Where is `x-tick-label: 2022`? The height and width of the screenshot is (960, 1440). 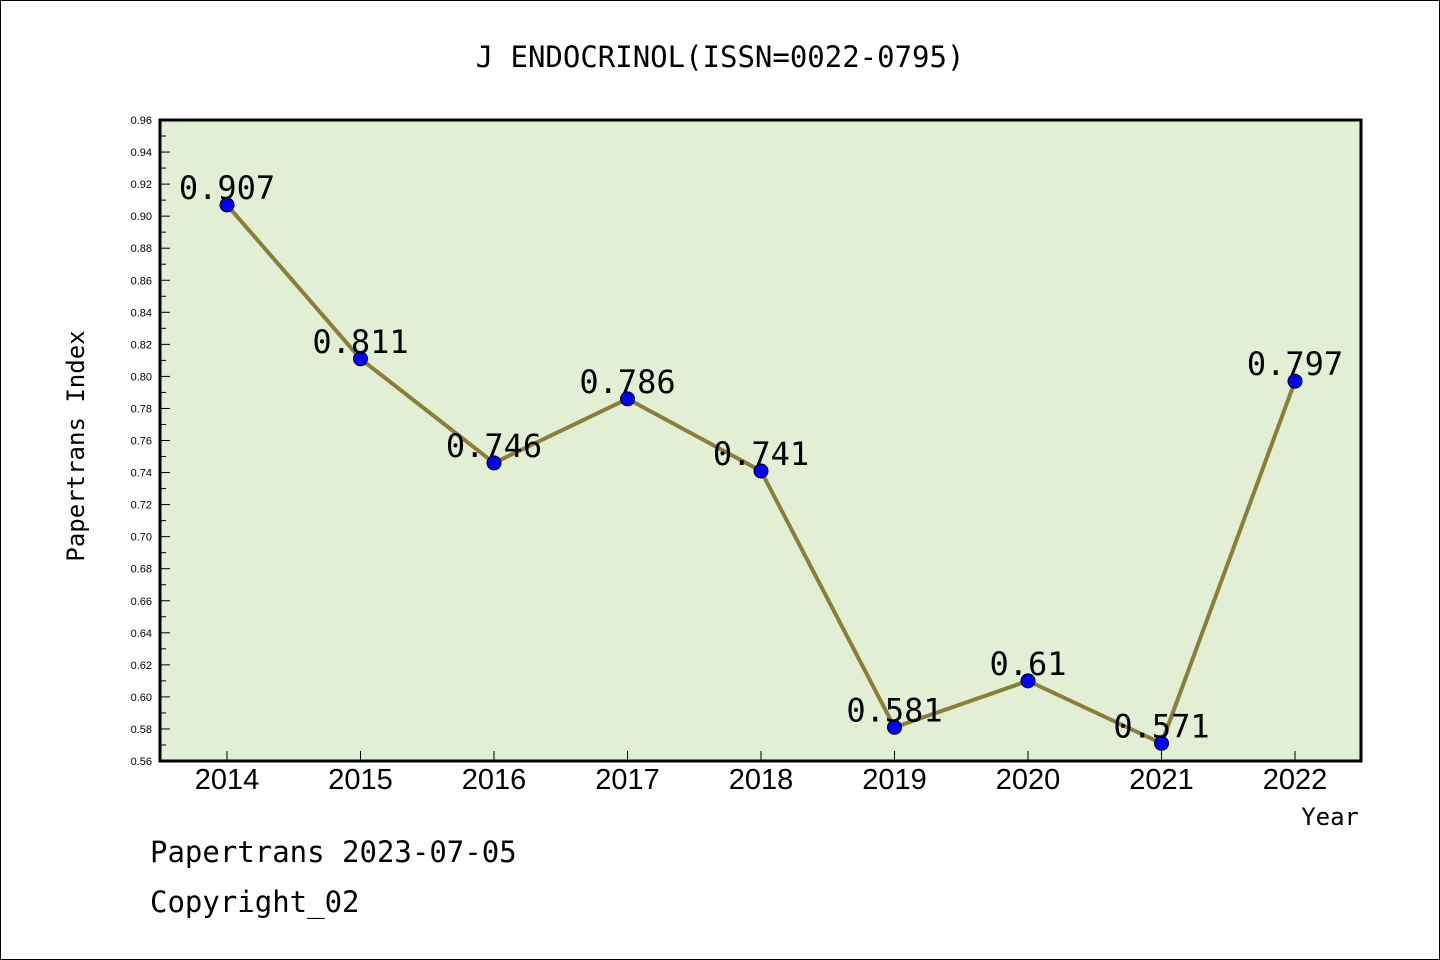
x-tick-label: 2022 is located at coordinates (1295, 780).